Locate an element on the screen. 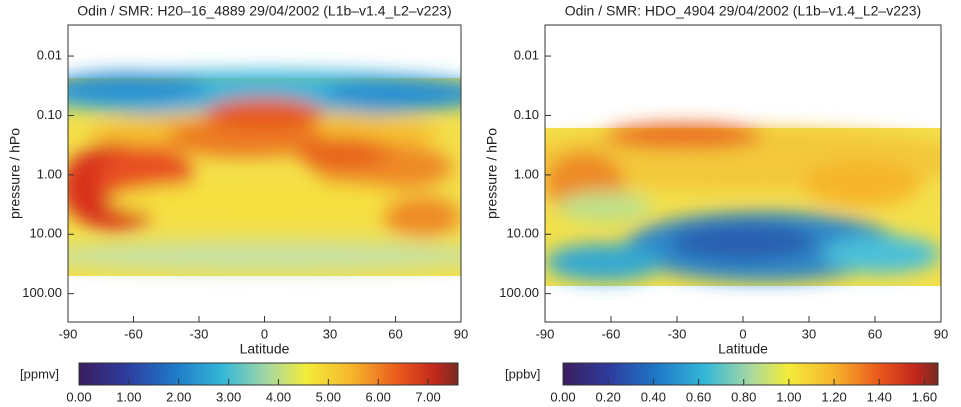 Image resolution: width=961 pixels, height=407 pixels. colorbar-label: [ppbv] is located at coordinates (522, 373).